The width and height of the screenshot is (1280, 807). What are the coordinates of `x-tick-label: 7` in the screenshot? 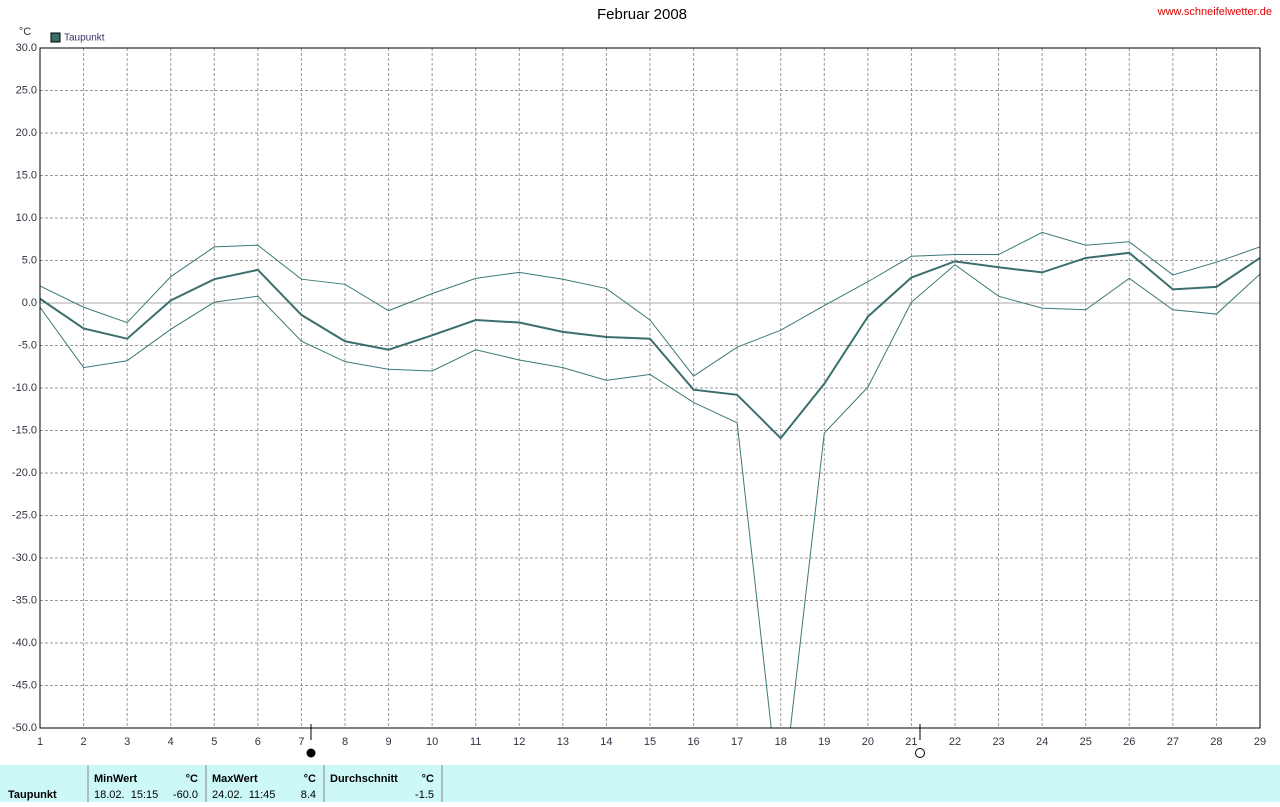 It's located at (301, 742).